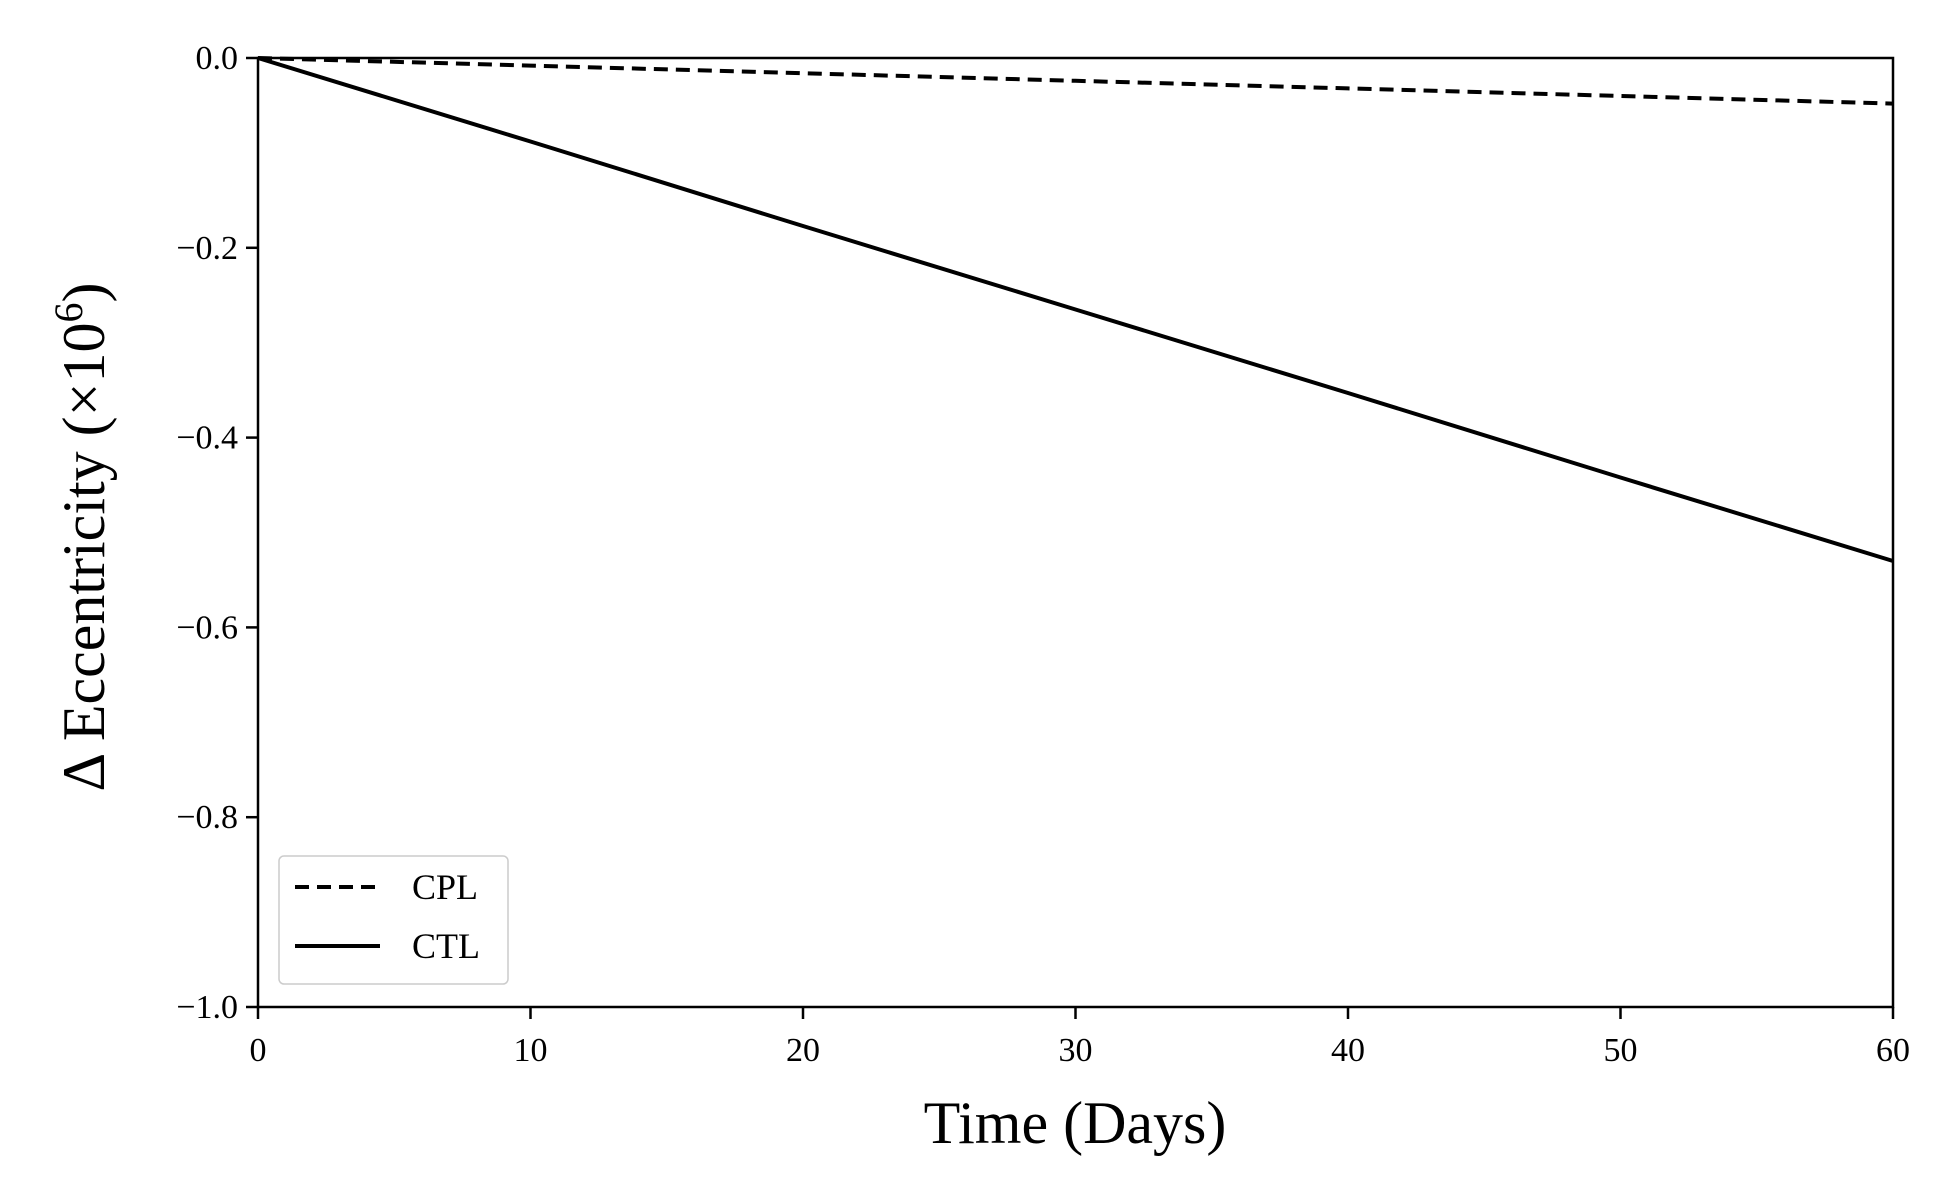  Describe the element at coordinates (803, 1050) in the screenshot. I see `x-tick-label: 20` at that location.